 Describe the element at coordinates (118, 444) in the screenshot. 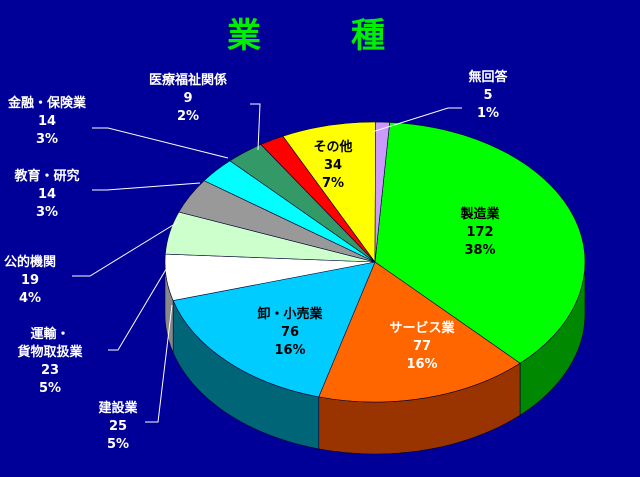

I see `slice-label-3-line-2: 5%` at that location.